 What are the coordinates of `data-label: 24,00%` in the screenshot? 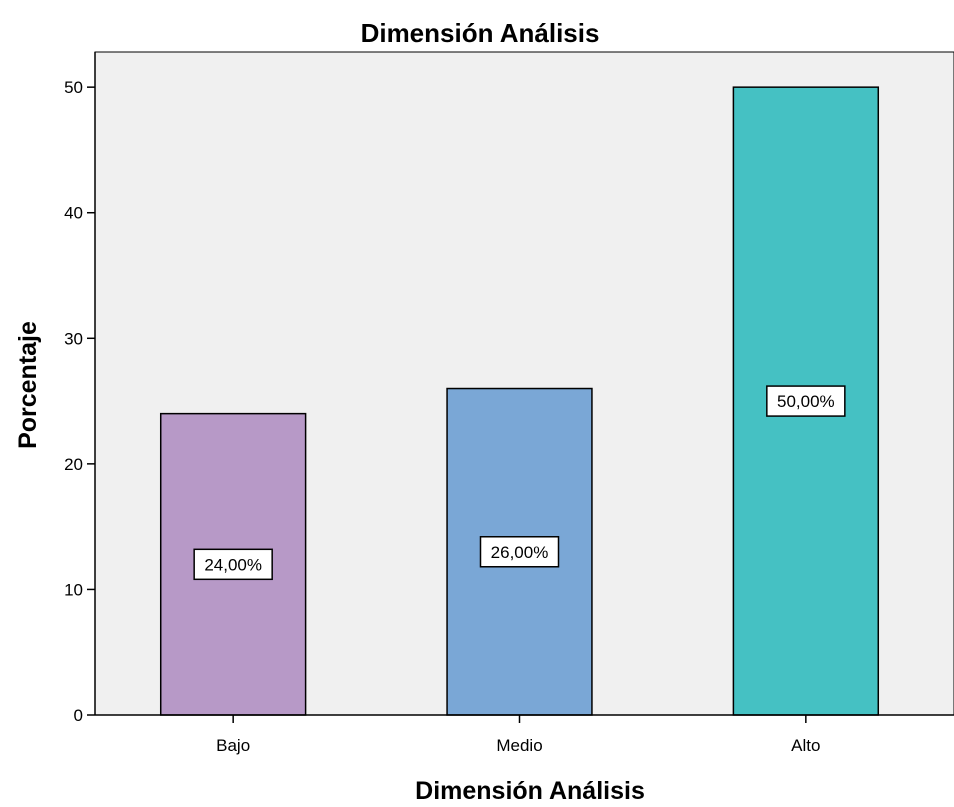 It's located at (233, 564).